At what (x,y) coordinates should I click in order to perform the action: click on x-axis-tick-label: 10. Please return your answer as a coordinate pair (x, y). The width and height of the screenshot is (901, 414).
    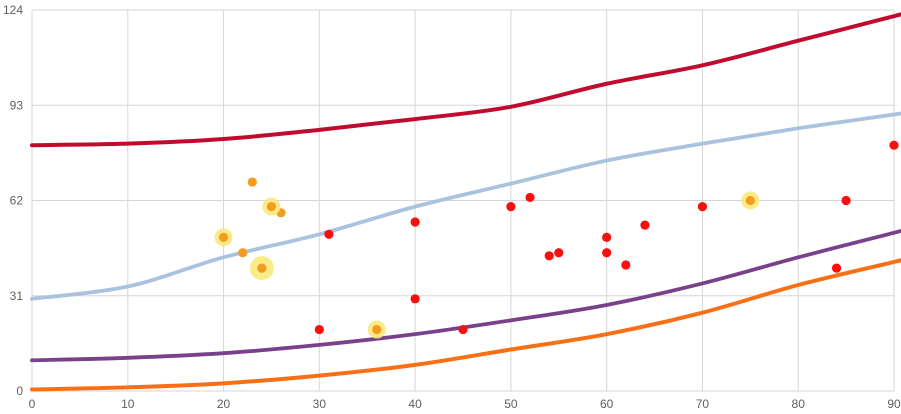
    Looking at the image, I should click on (128, 404).